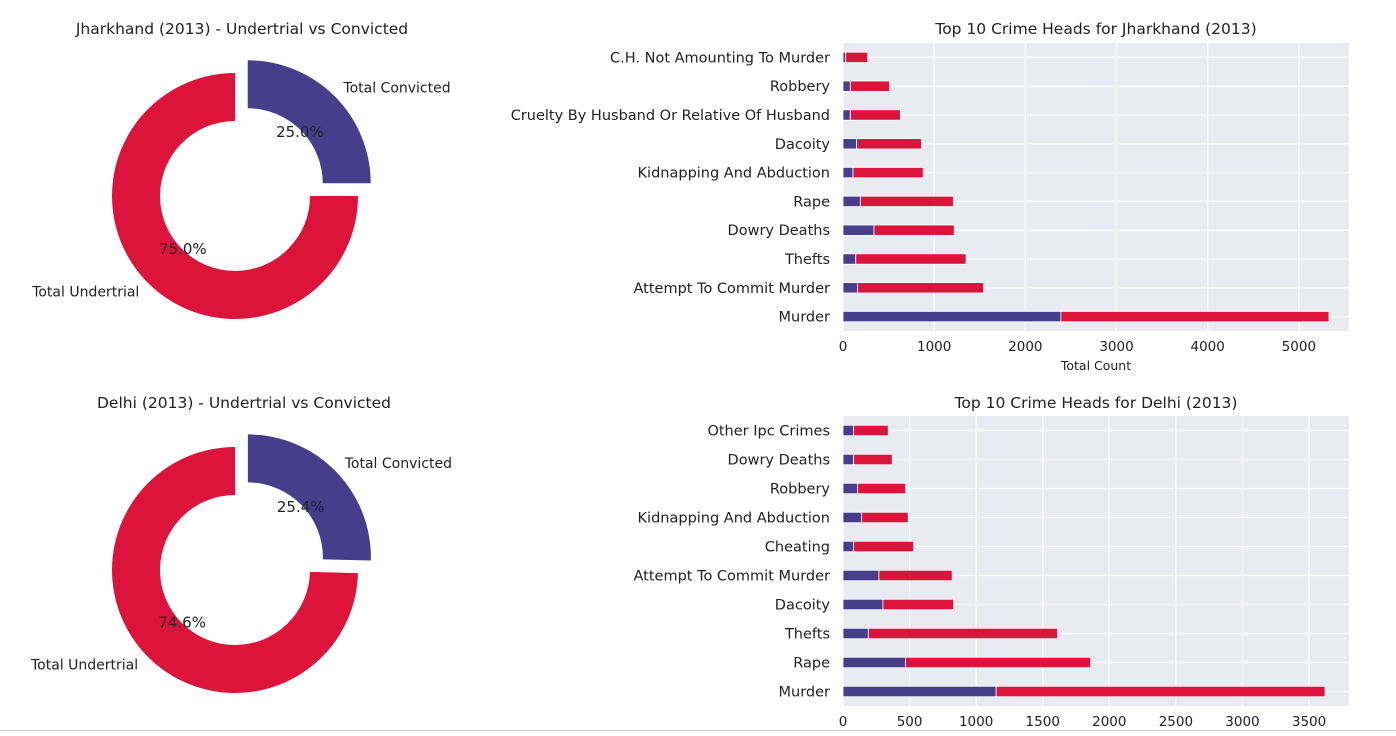  Describe the element at coordinates (720, 58) in the screenshot. I see `y-tick-label: C.H. Not Amounting To Murder` at that location.